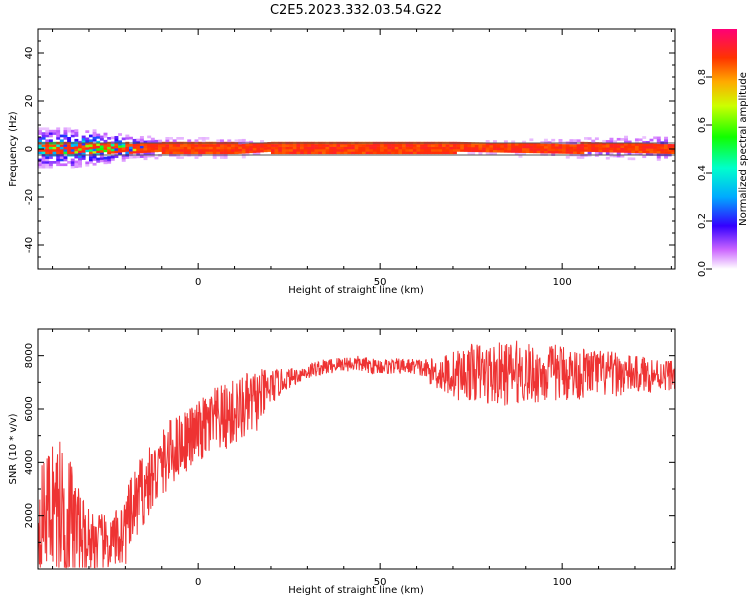 This screenshot has height=600, width=750. I want to click on y-tick-label: 0, so click(29, 149).